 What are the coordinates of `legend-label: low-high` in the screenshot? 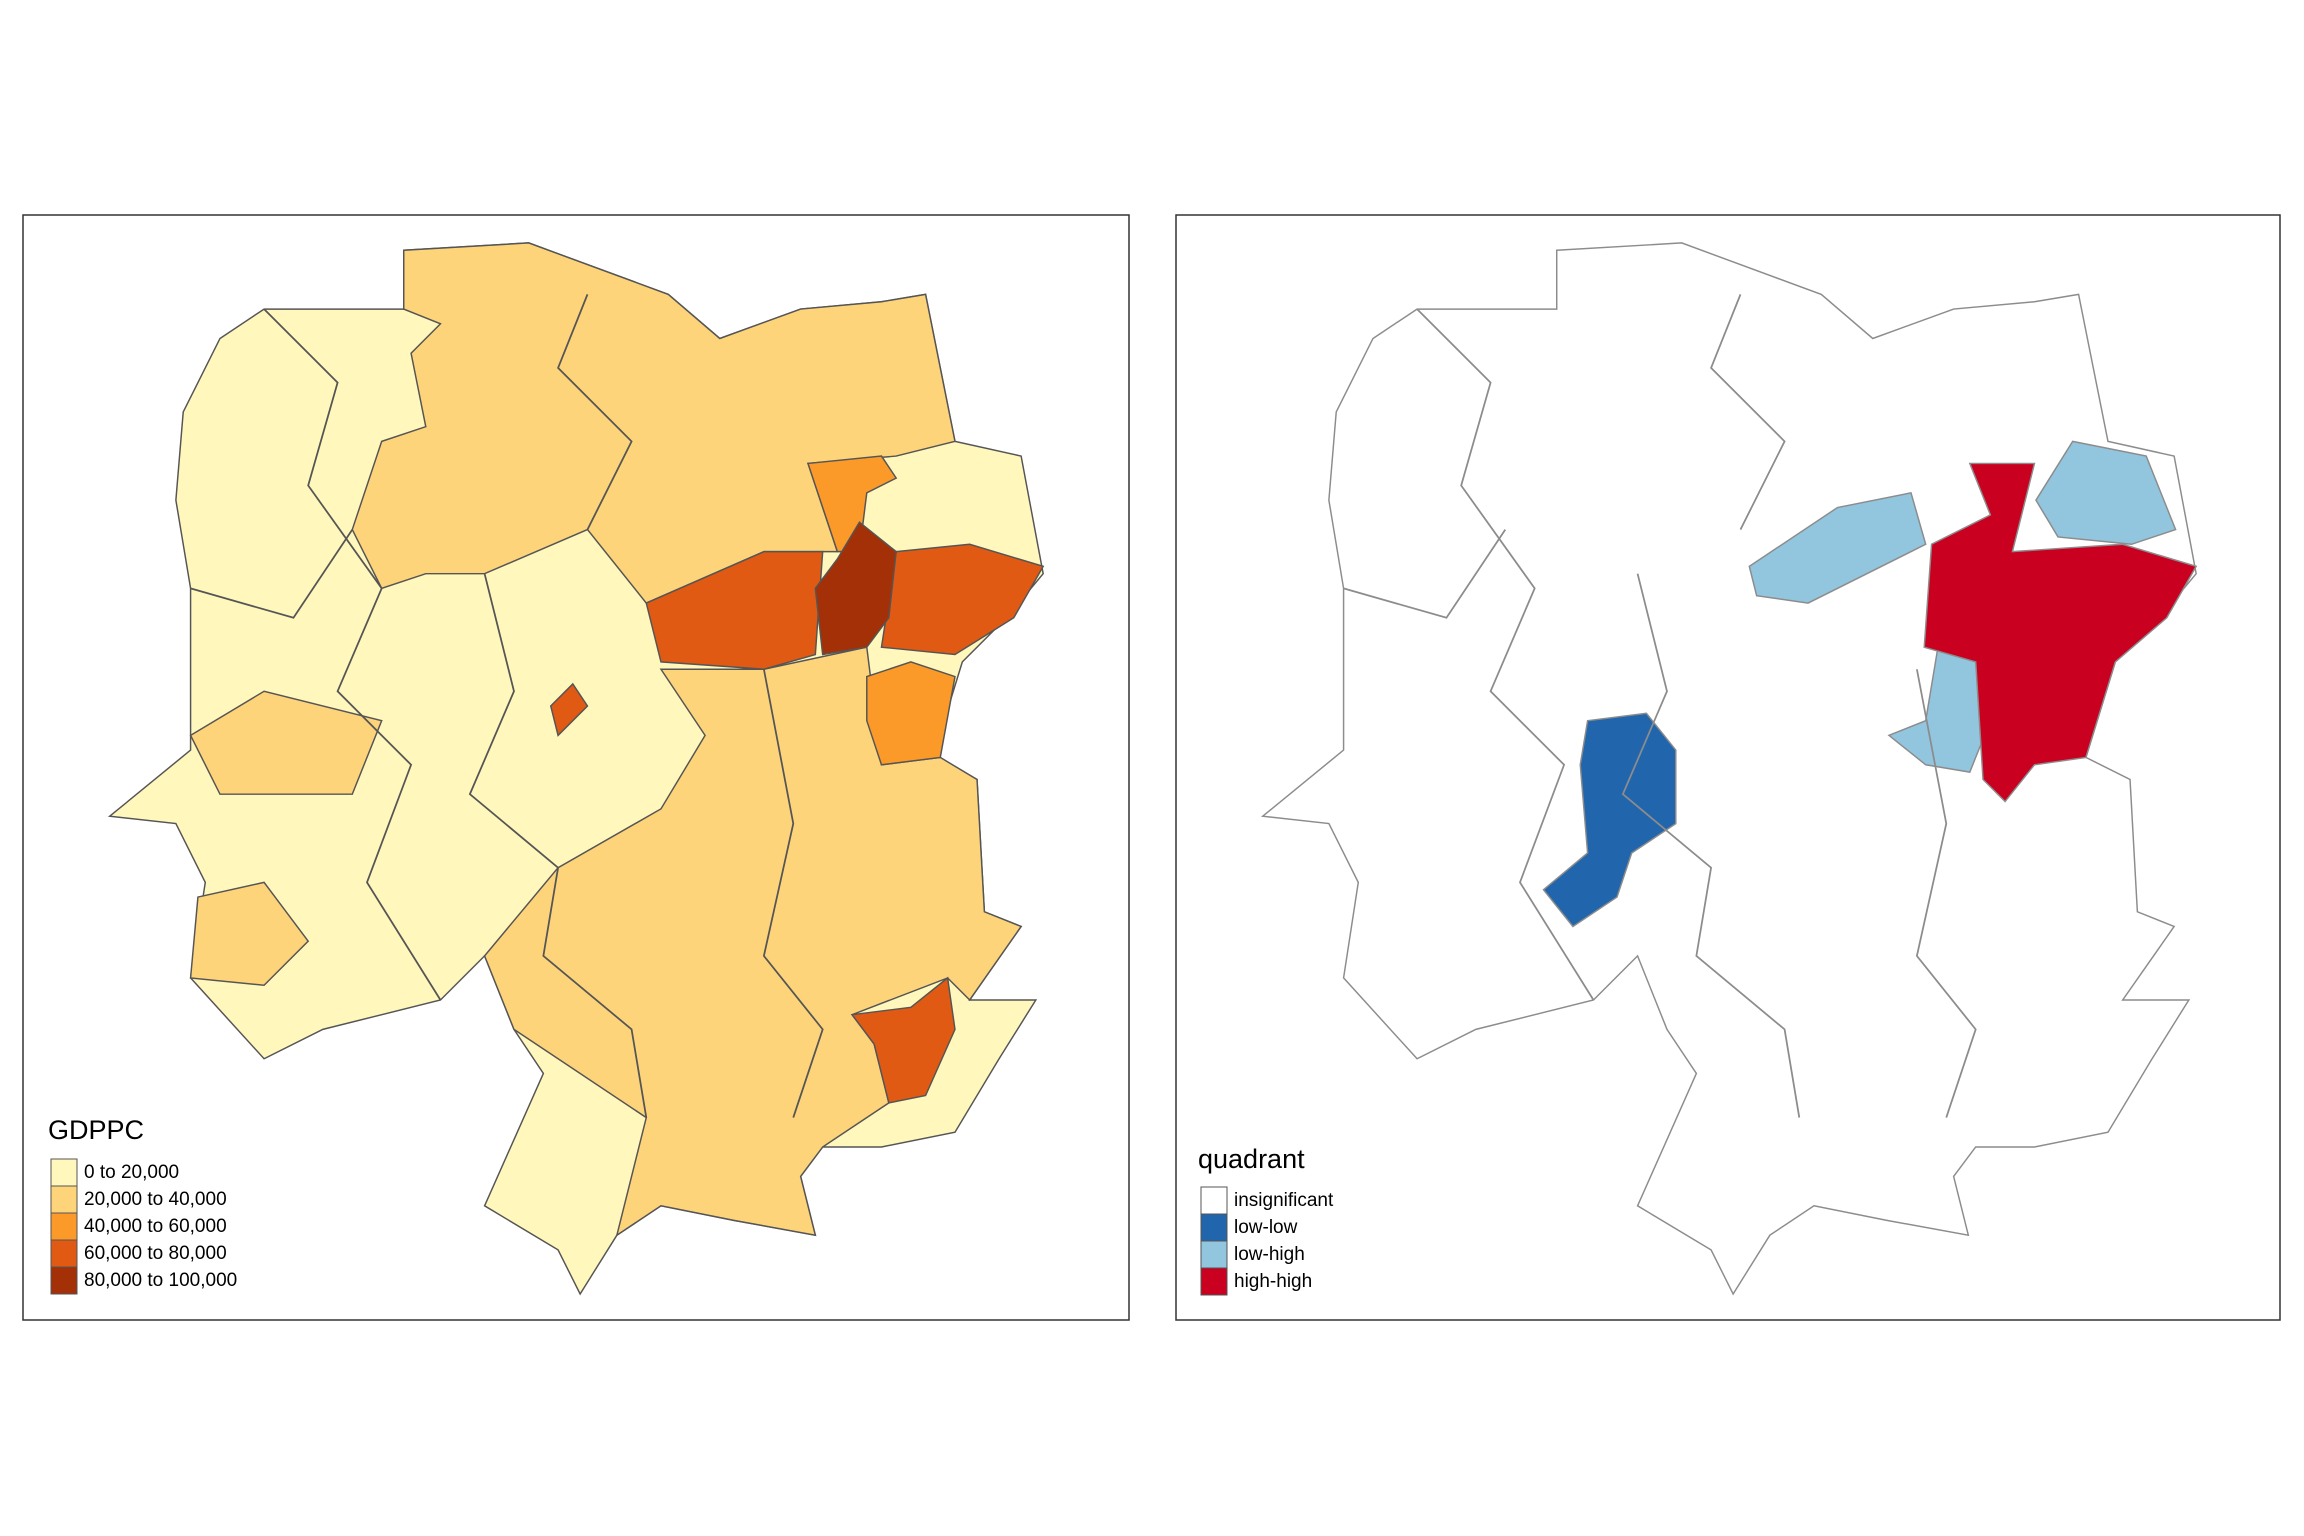 It's located at (1269, 1254).